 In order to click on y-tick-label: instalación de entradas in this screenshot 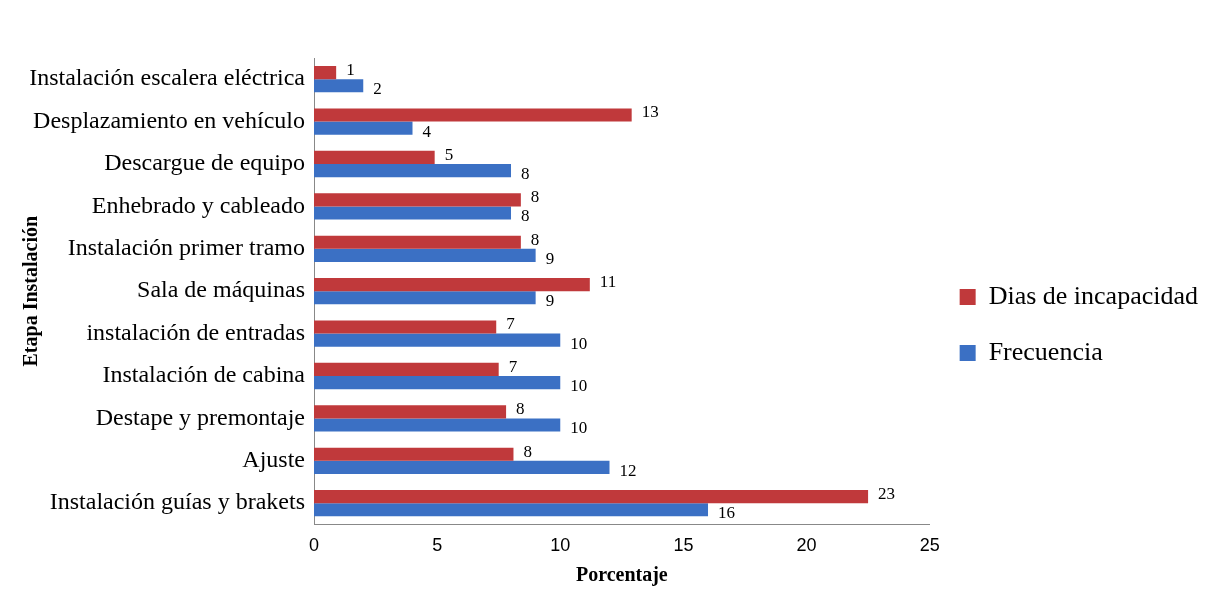, I will do `click(195, 331)`.